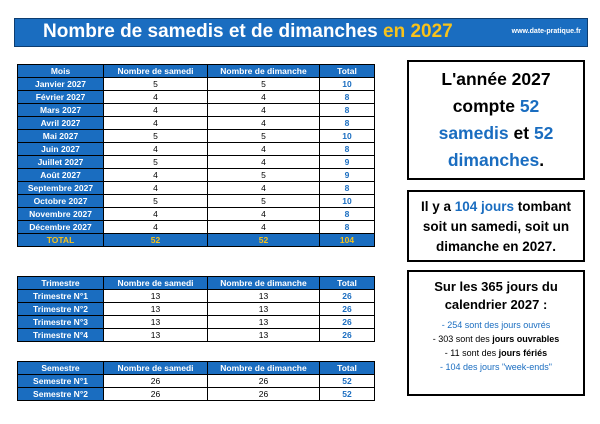  Describe the element at coordinates (496, 246) in the screenshot. I see `weekend-days-line3: dimanche en 2027.` at that location.